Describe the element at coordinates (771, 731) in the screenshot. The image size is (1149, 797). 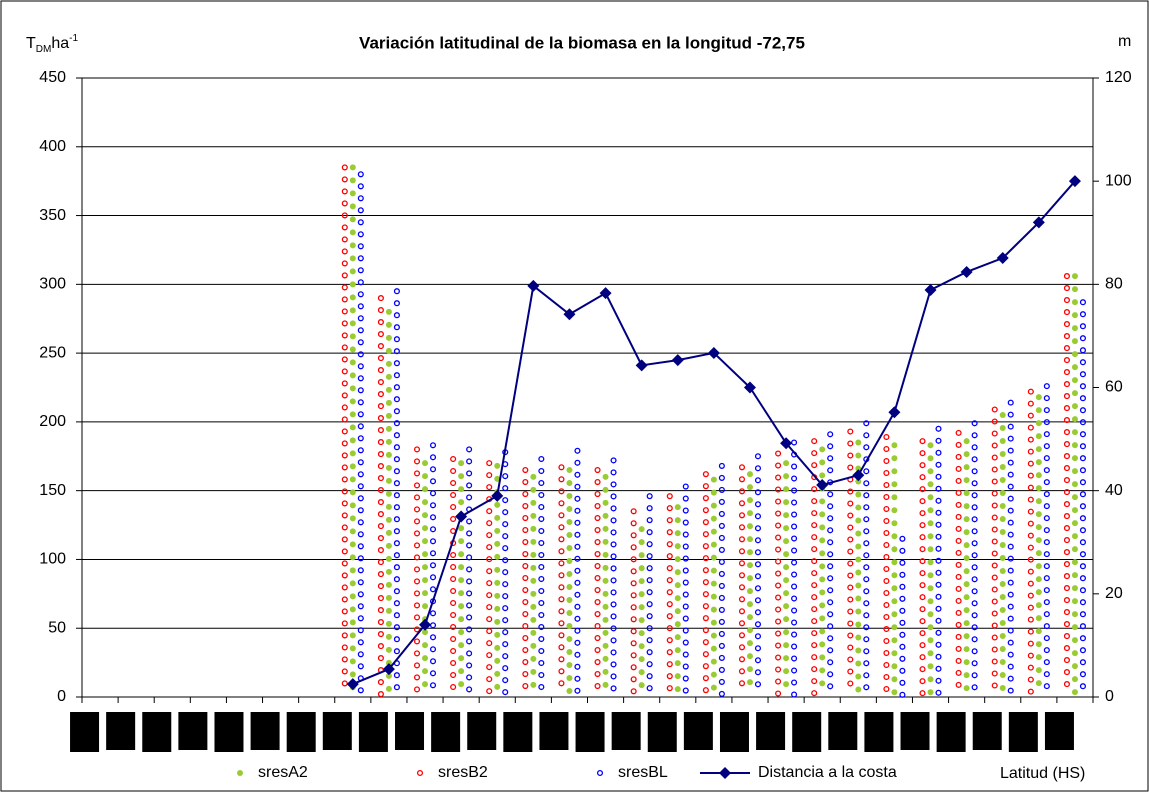
I see `redacted-label` at that location.